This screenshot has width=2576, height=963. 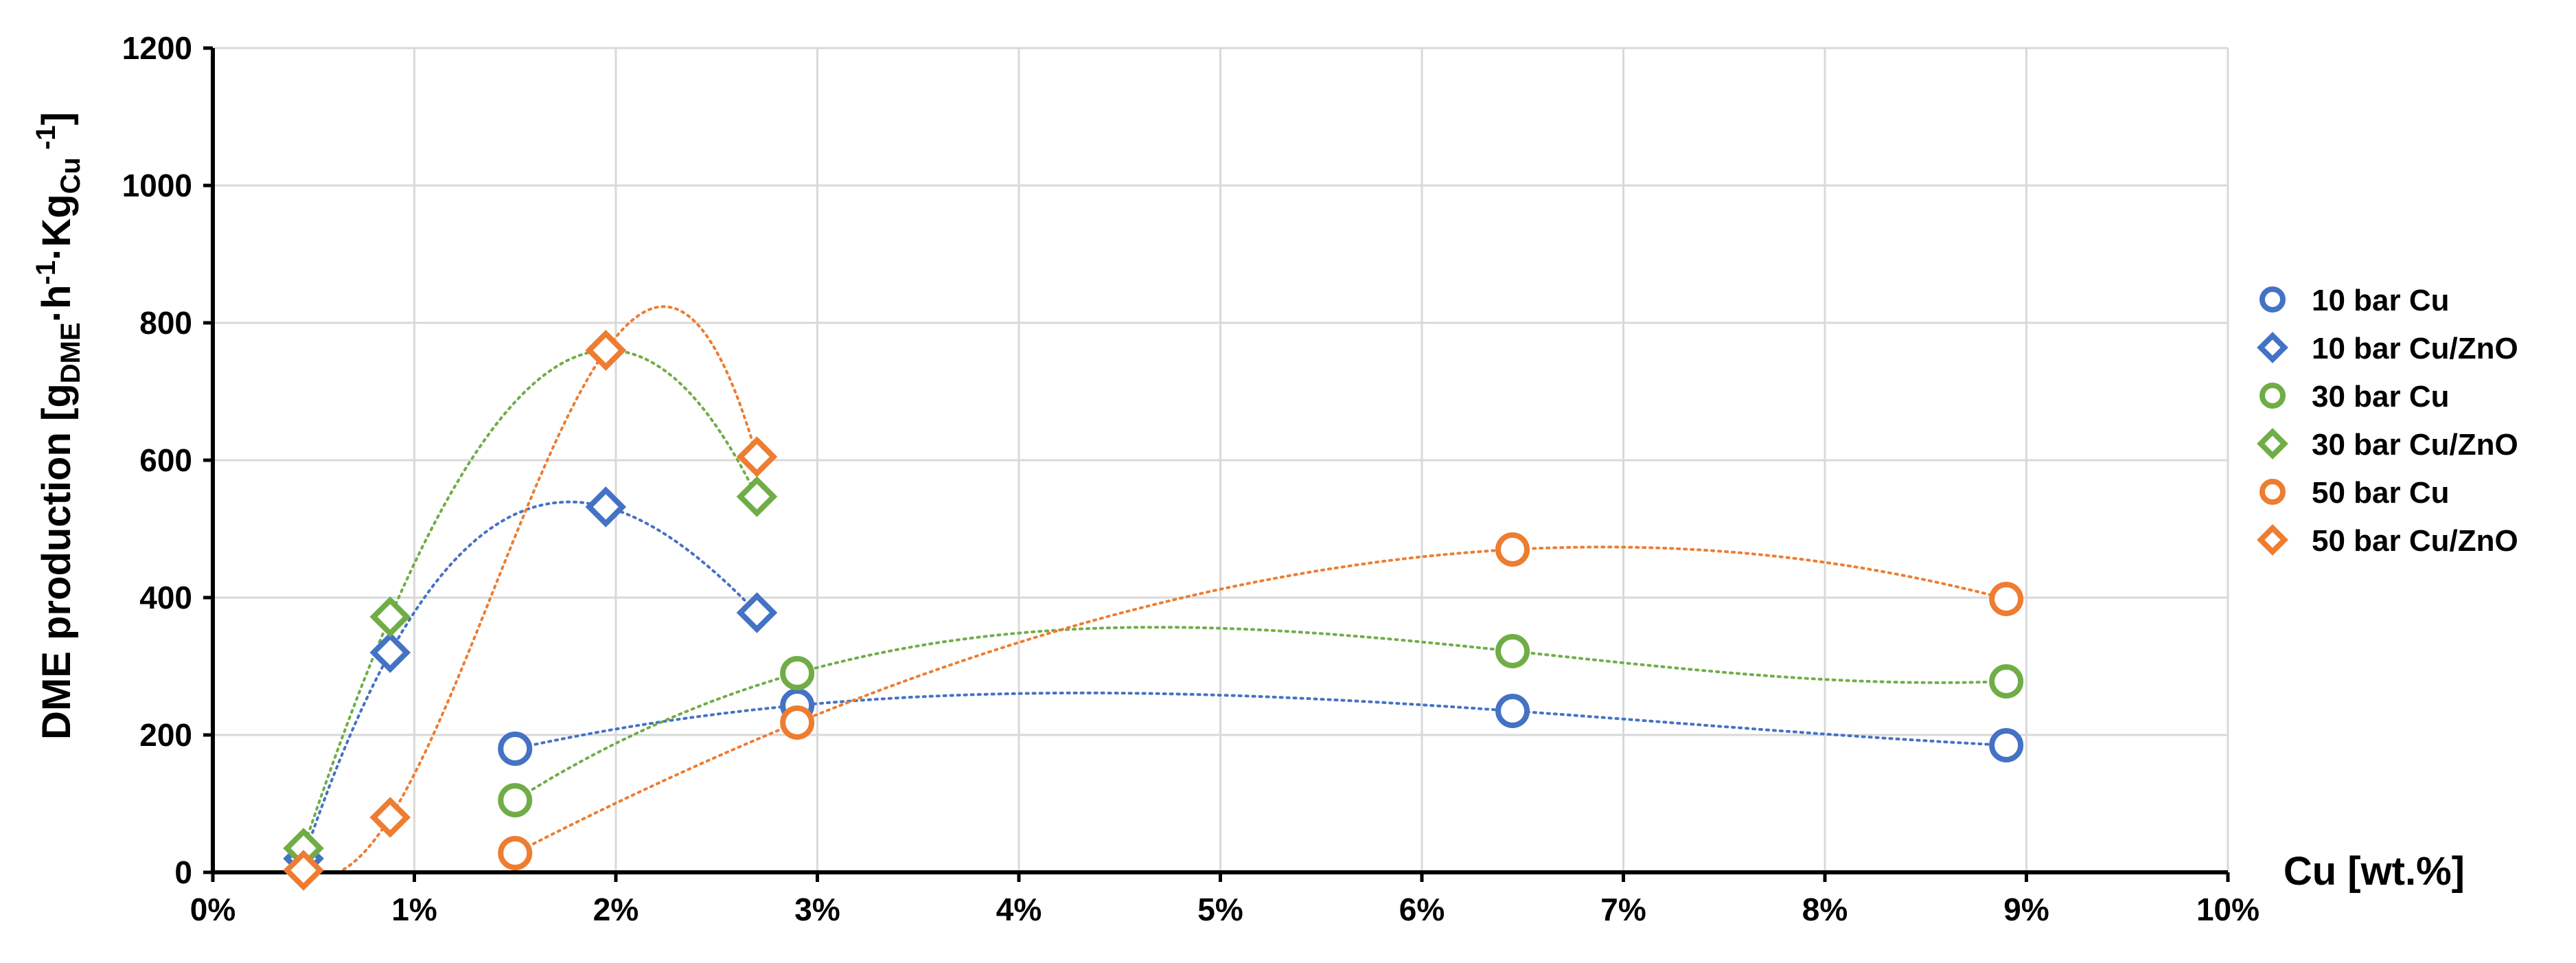 What do you see at coordinates (165, 323) in the screenshot?
I see `y-tick-label: 800` at bounding box center [165, 323].